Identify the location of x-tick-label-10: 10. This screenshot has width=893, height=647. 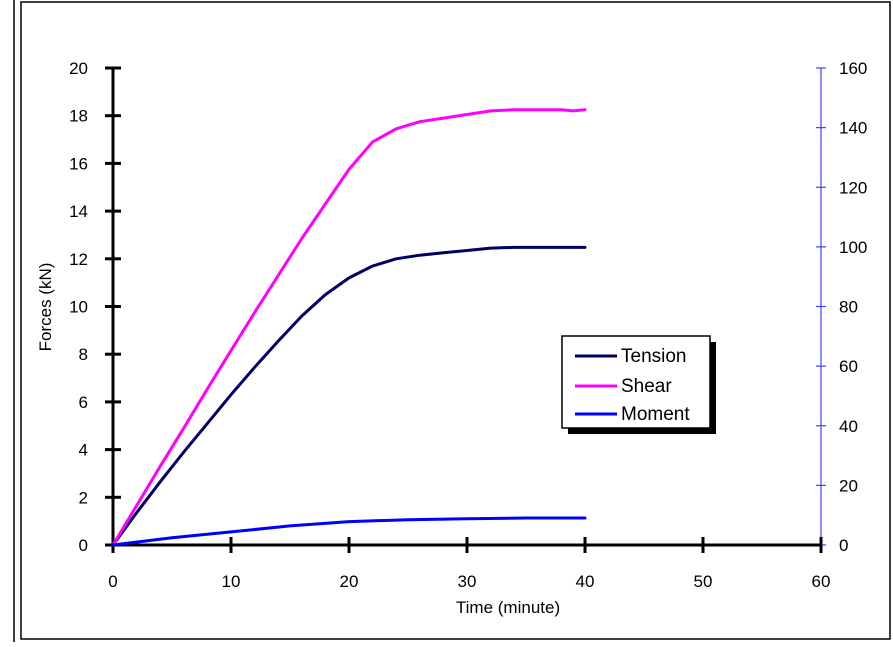
(231, 581).